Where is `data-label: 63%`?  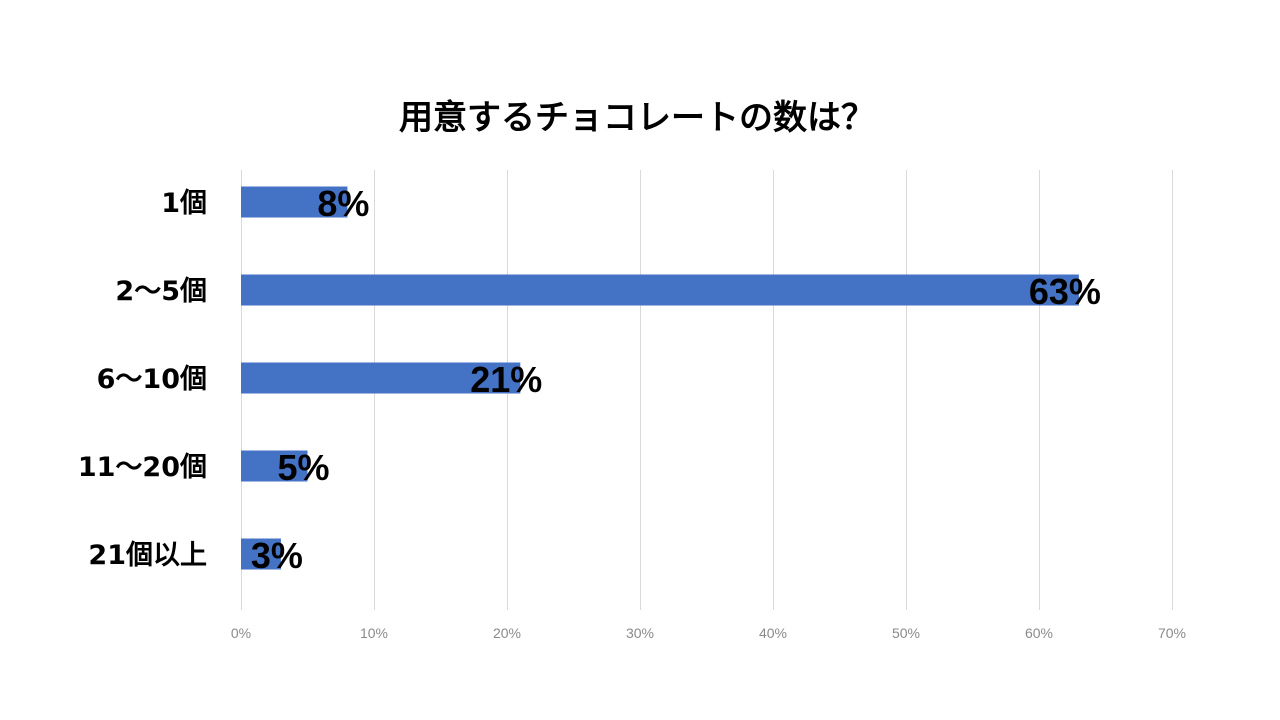 data-label: 63% is located at coordinates (1065, 291).